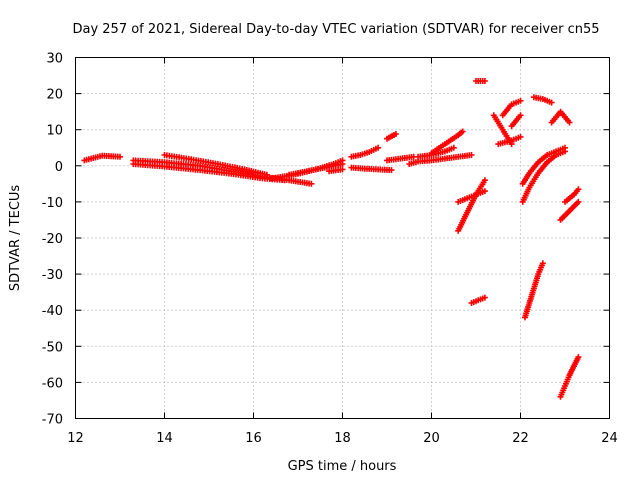 Image resolution: width=640 pixels, height=480 pixels. What do you see at coordinates (52, 383) in the screenshot?
I see `y-tick-label: -60` at bounding box center [52, 383].